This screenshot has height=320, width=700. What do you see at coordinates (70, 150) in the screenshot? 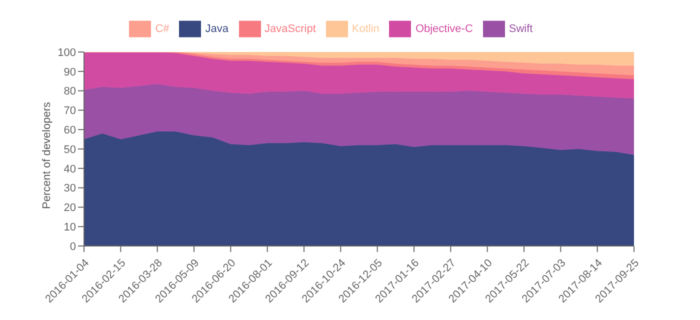
I see `y-tick-label: 50` at bounding box center [70, 150].